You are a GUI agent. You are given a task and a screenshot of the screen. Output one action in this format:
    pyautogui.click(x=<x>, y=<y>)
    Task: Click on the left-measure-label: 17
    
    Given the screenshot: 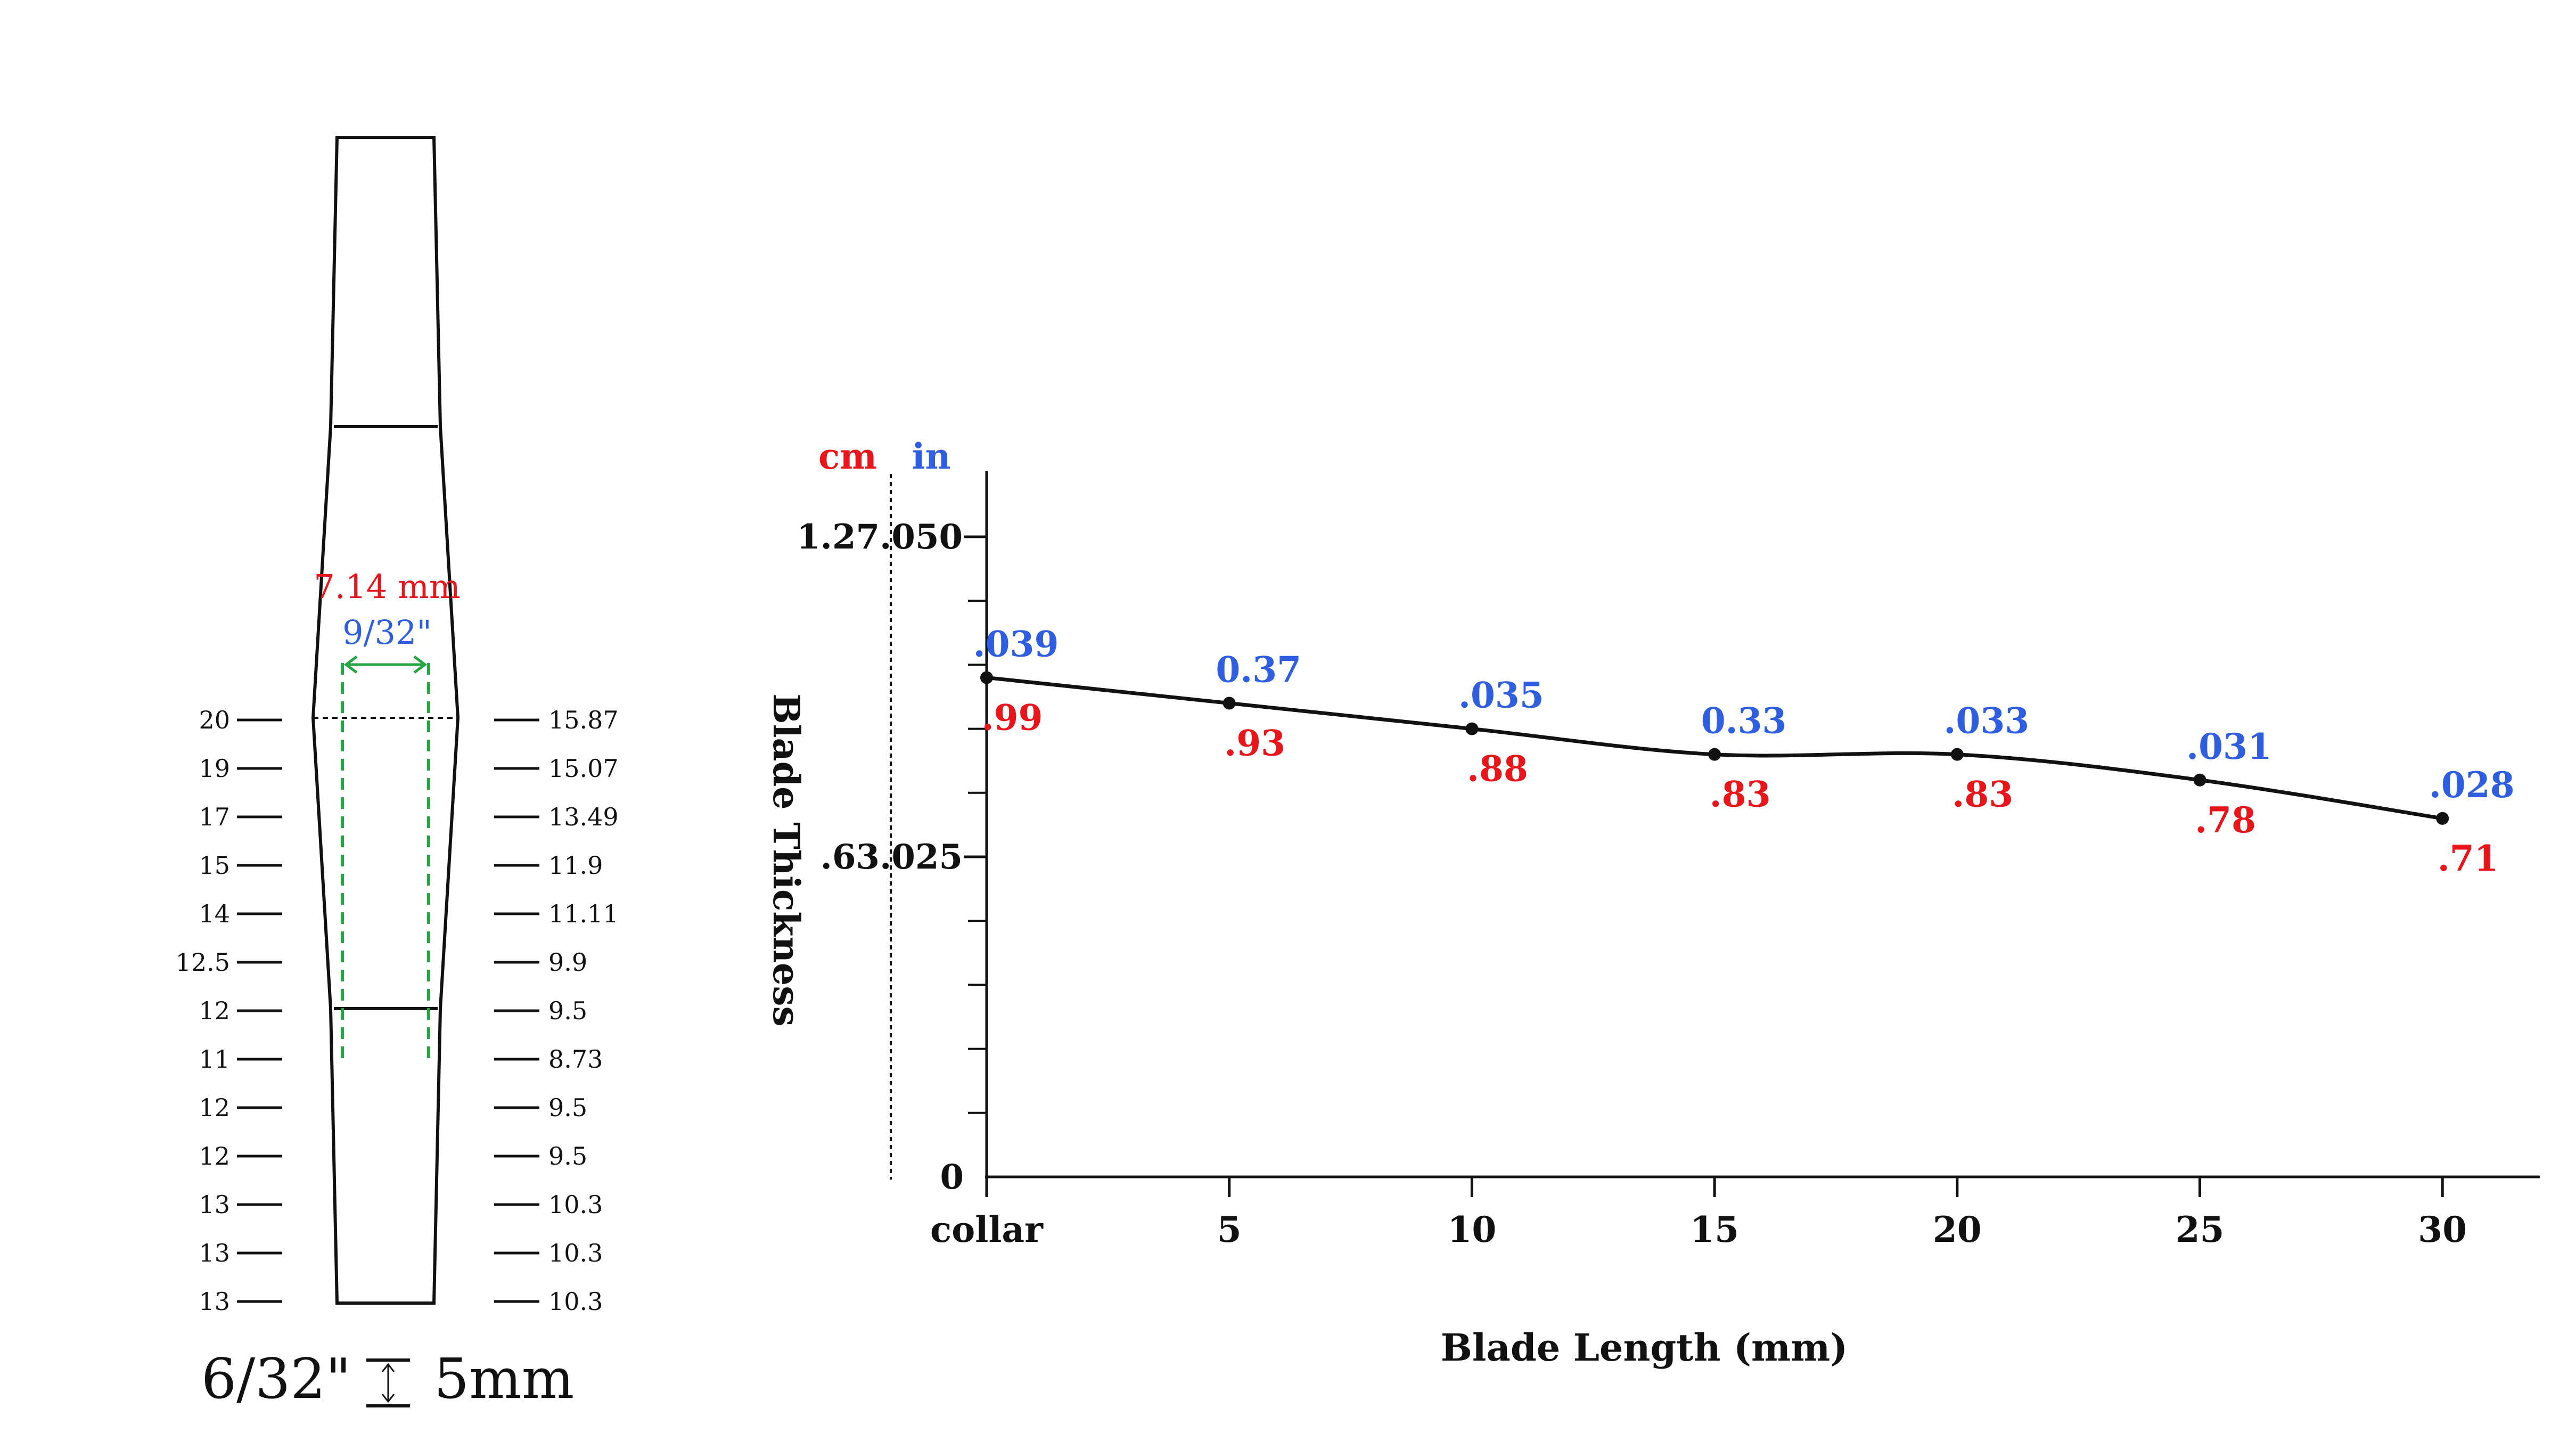 What is the action you would take?
    pyautogui.click(x=214, y=817)
    